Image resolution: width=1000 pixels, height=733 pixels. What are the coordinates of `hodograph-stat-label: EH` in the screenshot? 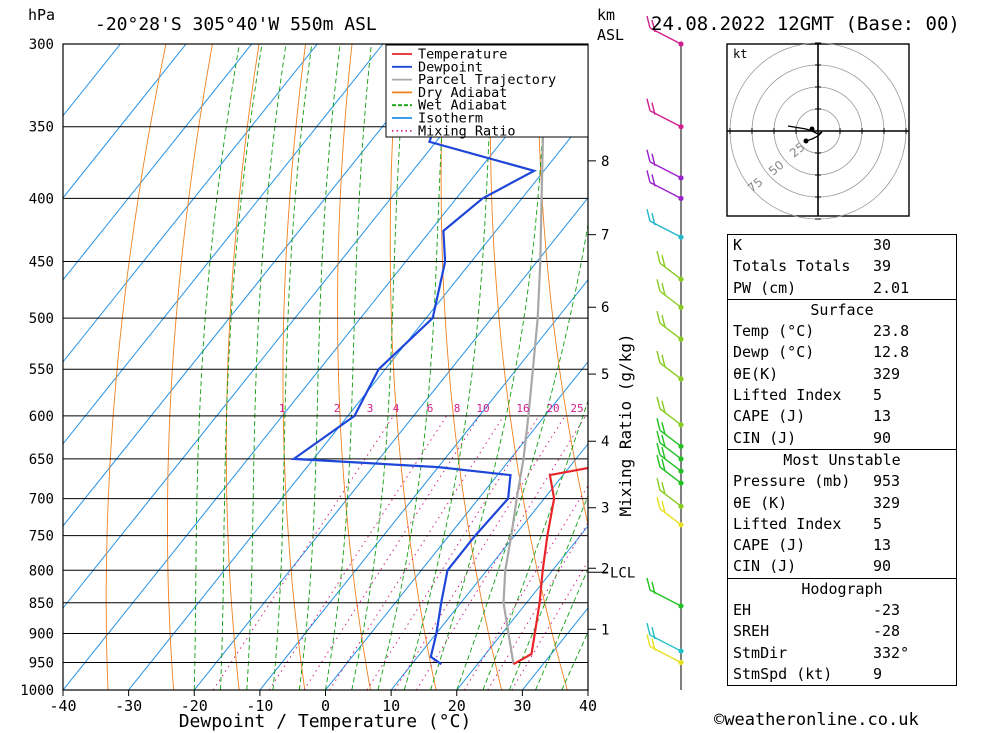 It's located at (742, 610).